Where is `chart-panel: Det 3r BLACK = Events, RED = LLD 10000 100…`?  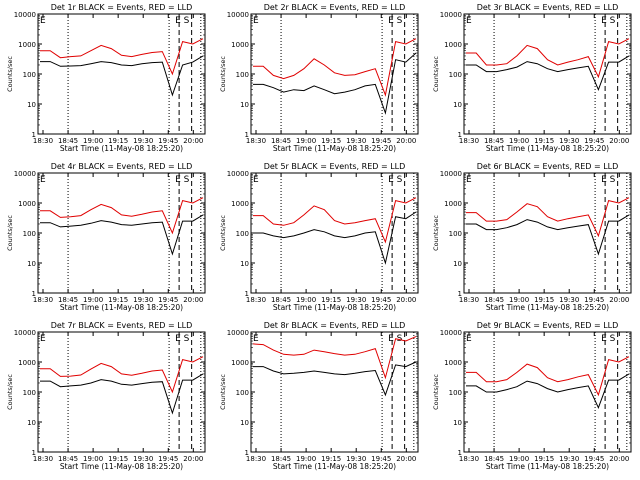 chart-panel: Det 3r BLACK = Events, RED = LLD 10000 100… is located at coordinates (532, 78).